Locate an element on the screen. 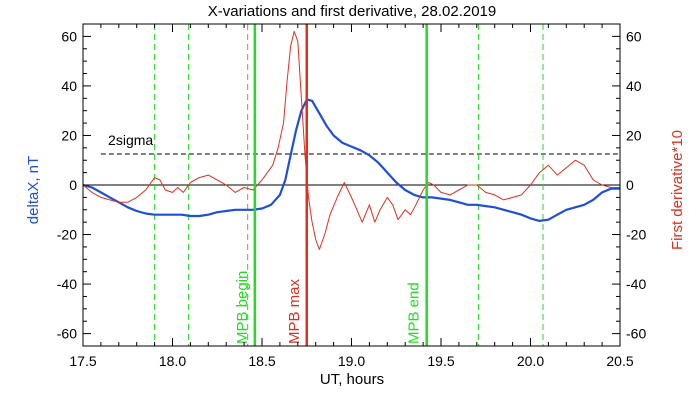 Image resolution: width=700 pixels, height=400 pixels. y-axis-label-left: deltaX, nT is located at coordinates (33, 190).